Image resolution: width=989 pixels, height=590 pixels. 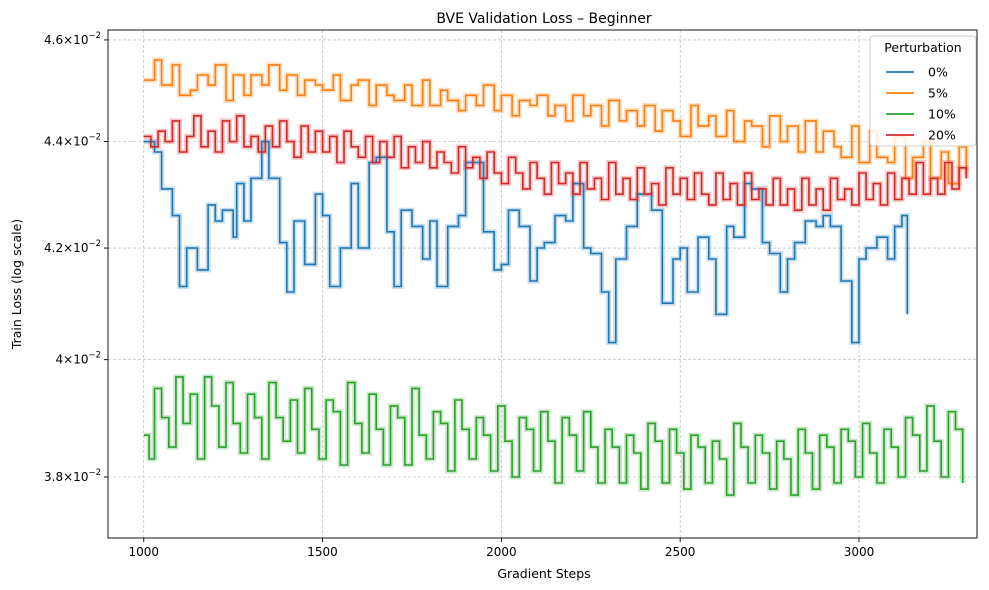 What do you see at coordinates (922, 47) in the screenshot?
I see `legend-title: Perturbation` at bounding box center [922, 47].